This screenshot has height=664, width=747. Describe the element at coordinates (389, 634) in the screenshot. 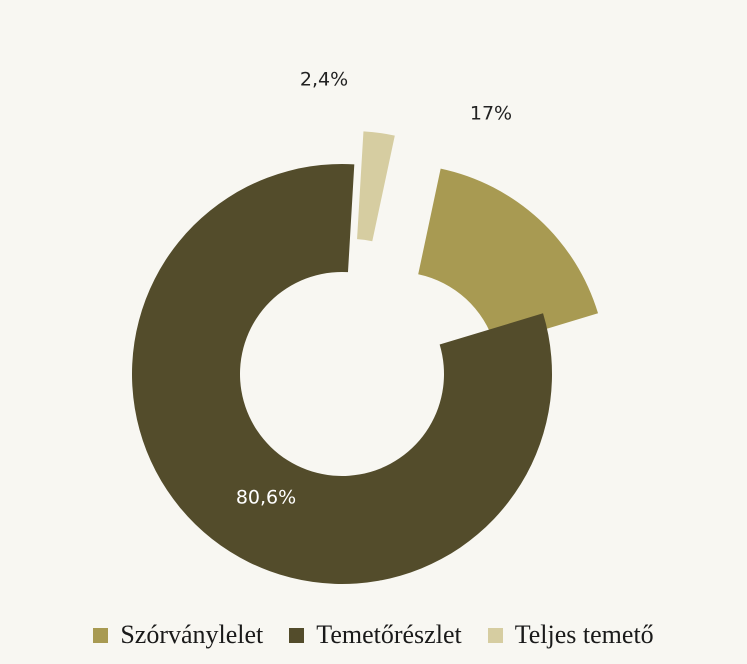

I see `legend-label: Temetőrészlet` at that location.